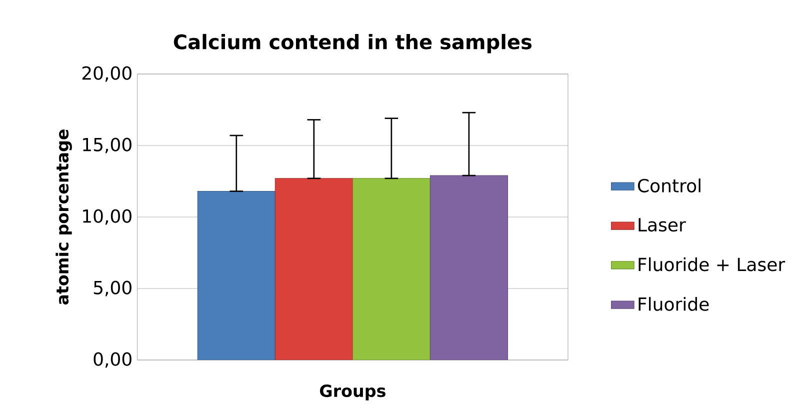  What do you see at coordinates (107, 146) in the screenshot?
I see `y-tick-label: 15,00` at bounding box center [107, 146].